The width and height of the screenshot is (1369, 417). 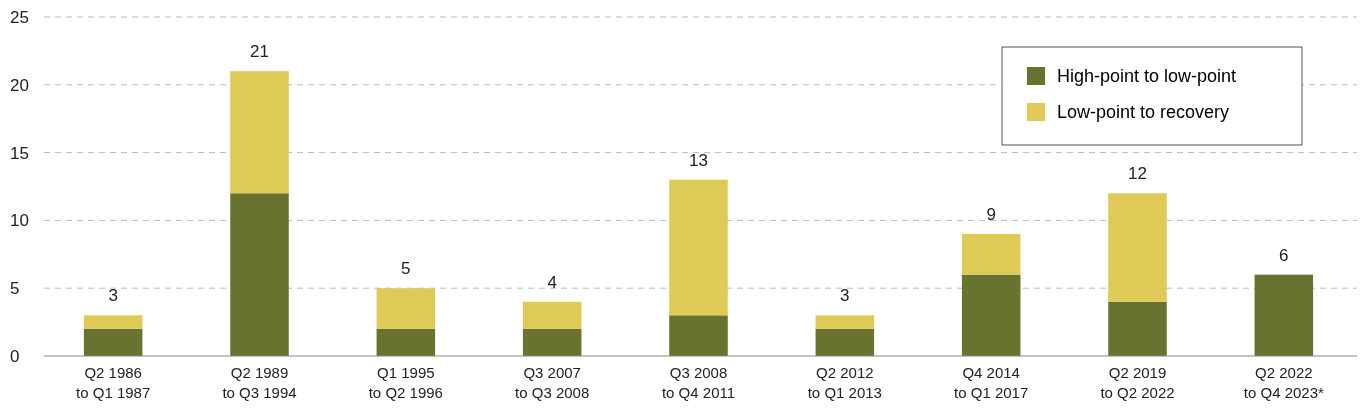 What do you see at coordinates (1284, 255) in the screenshot?
I see `total-label: 6` at bounding box center [1284, 255].